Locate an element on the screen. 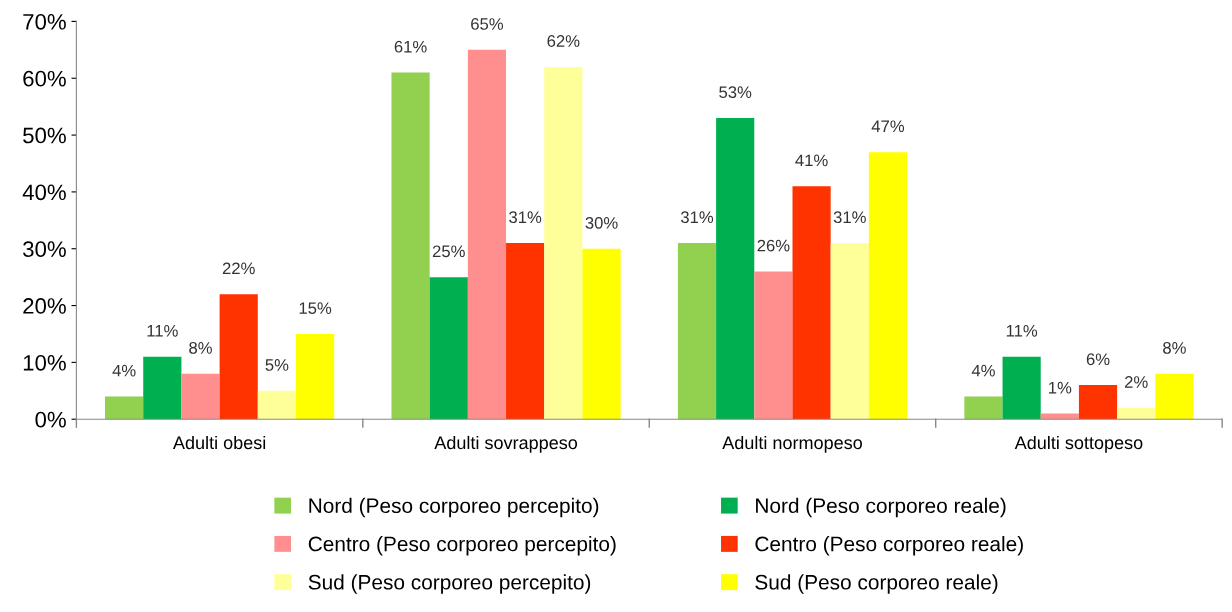  data-label: 5% is located at coordinates (277, 365).